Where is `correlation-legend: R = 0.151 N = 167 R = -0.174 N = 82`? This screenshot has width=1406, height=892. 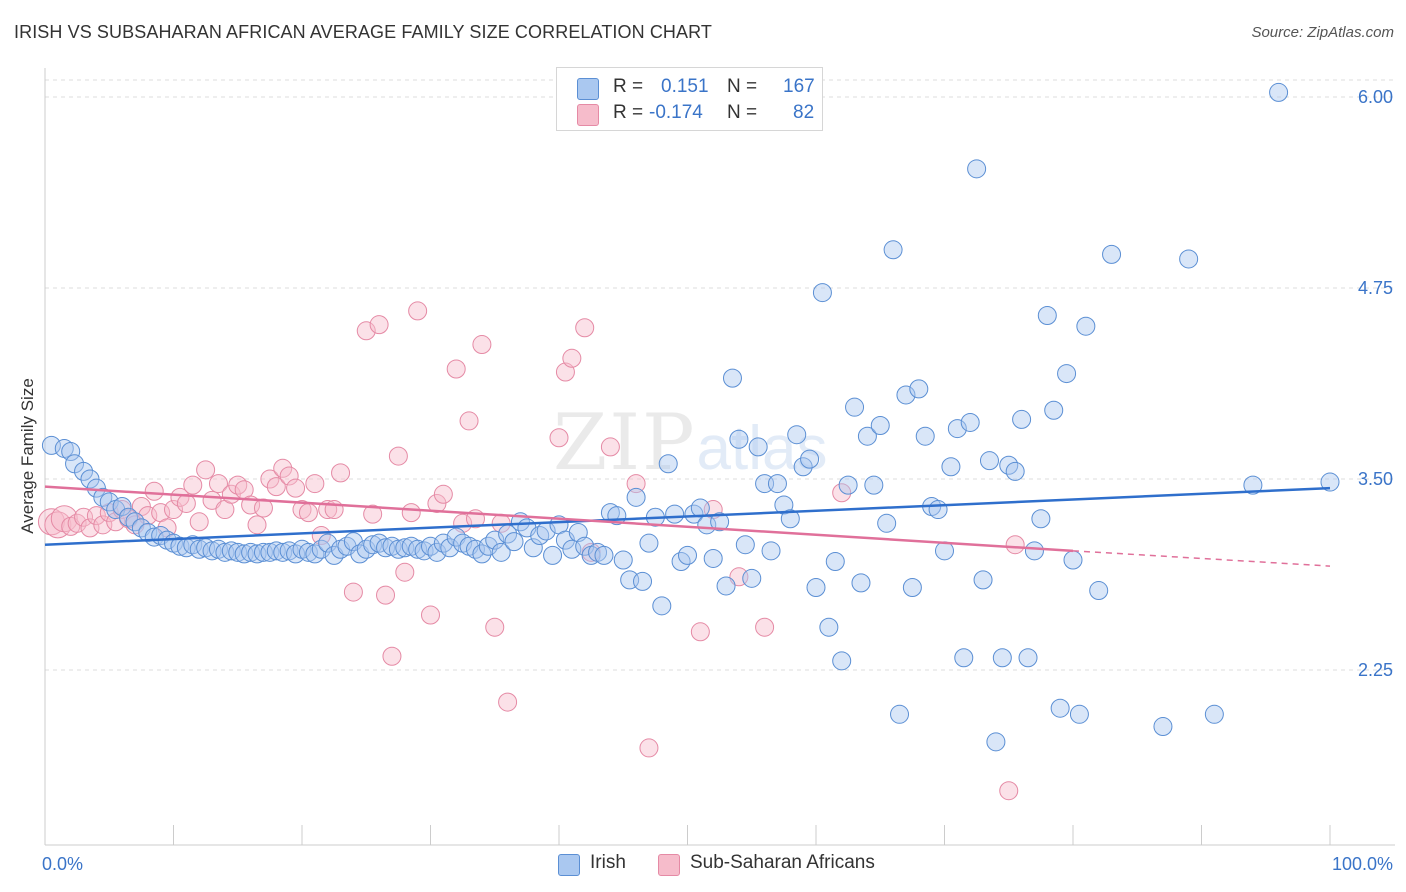
correlation-legend: R = 0.151 N = 167 R = -0.174 N = 82 is located at coordinates (689, 99).